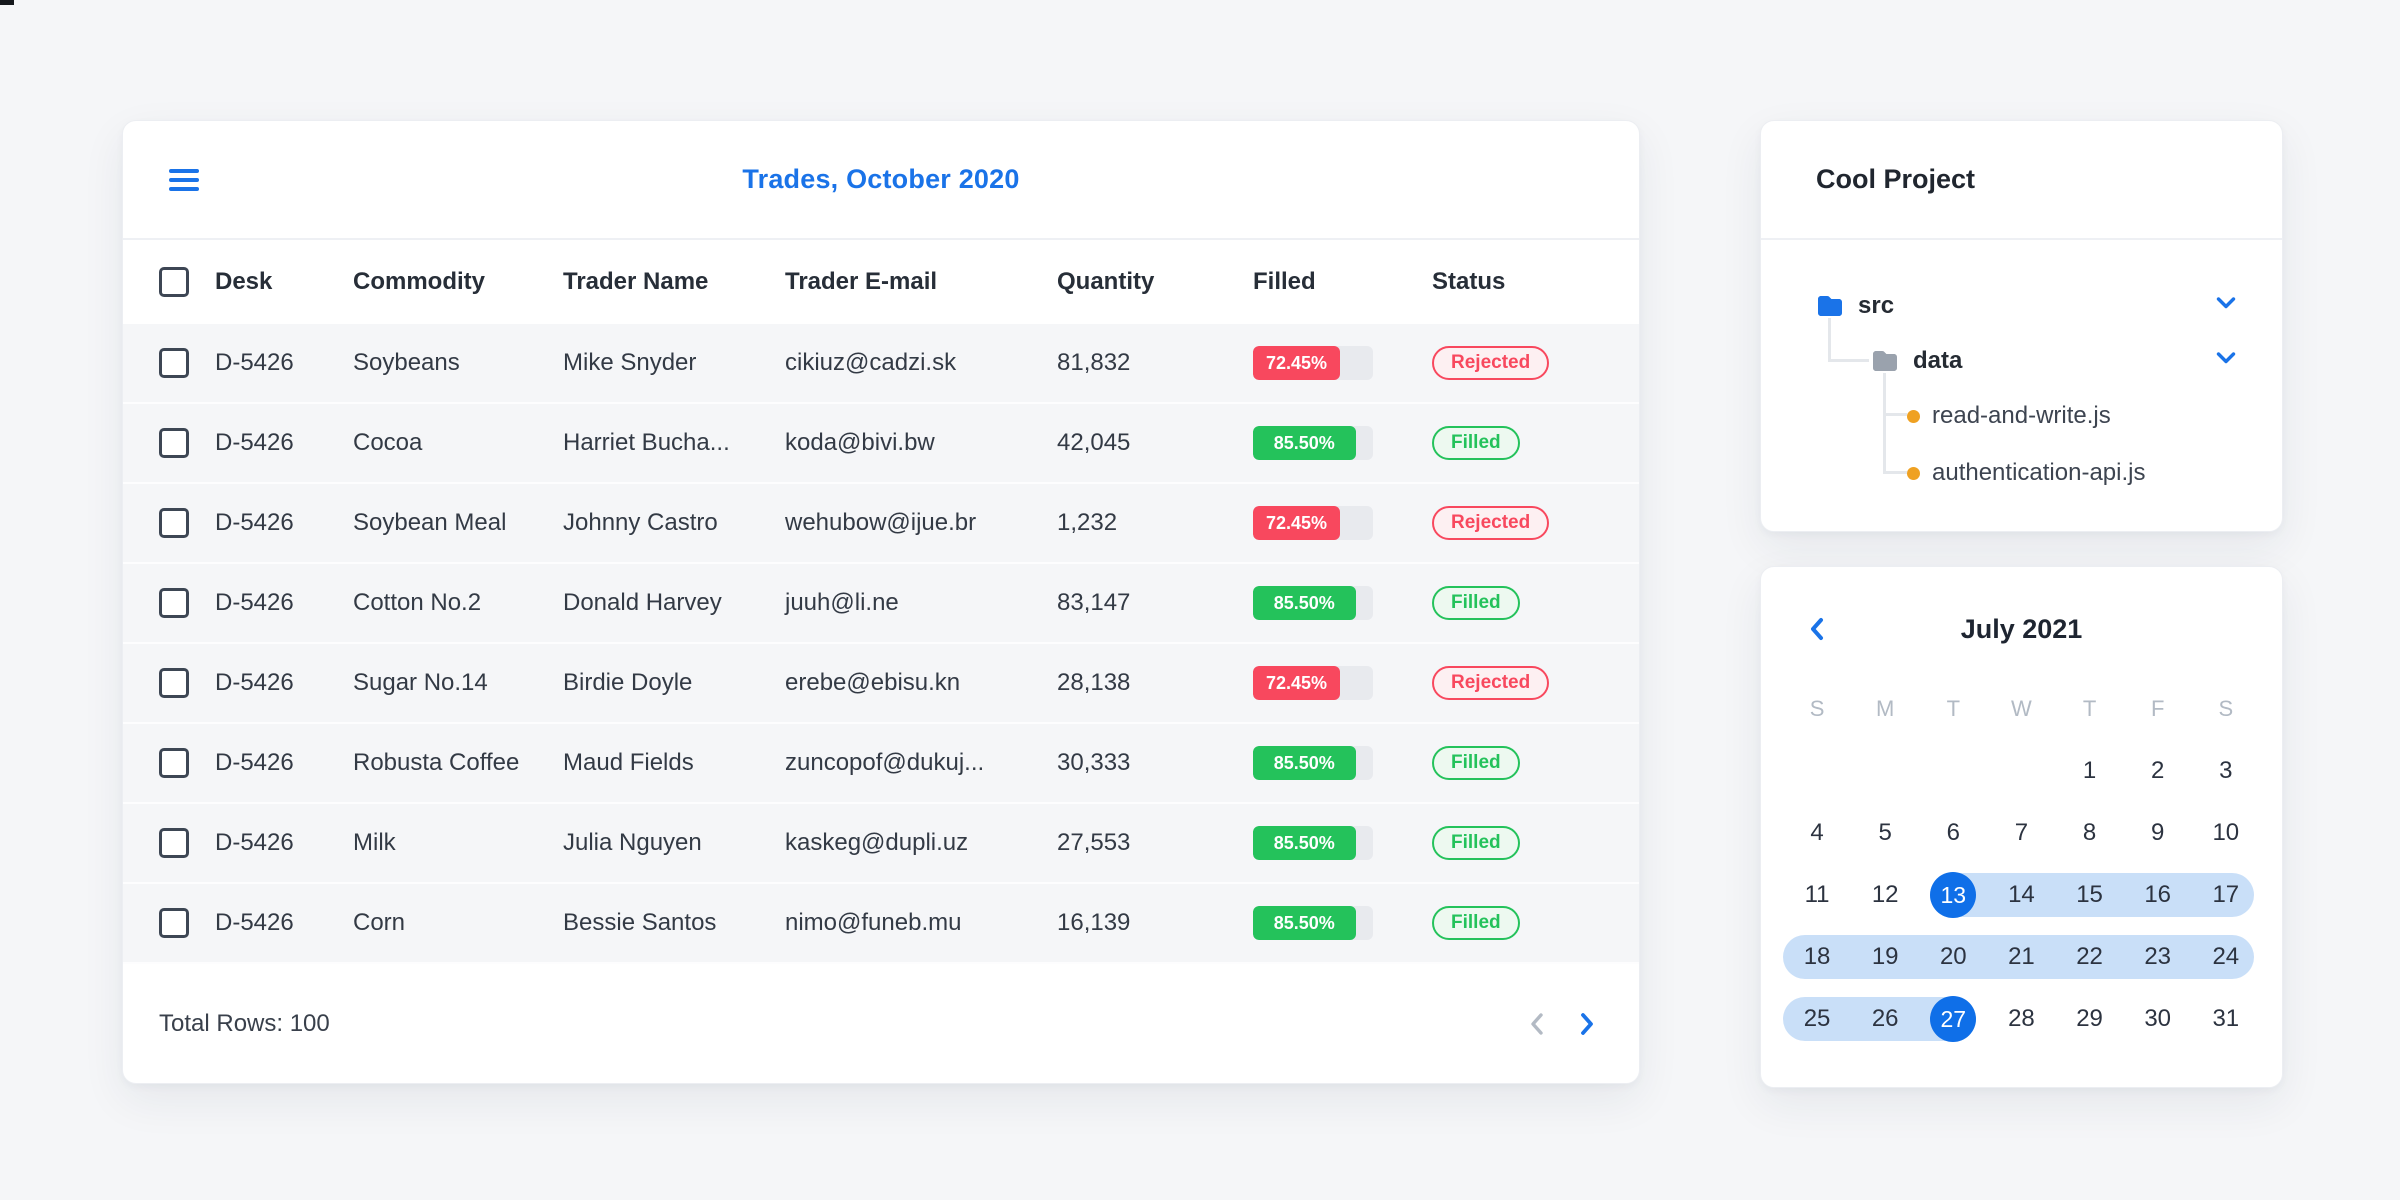 This screenshot has height=1200, width=2400. What do you see at coordinates (2089, 956) in the screenshot?
I see `calendar-day: 22` at bounding box center [2089, 956].